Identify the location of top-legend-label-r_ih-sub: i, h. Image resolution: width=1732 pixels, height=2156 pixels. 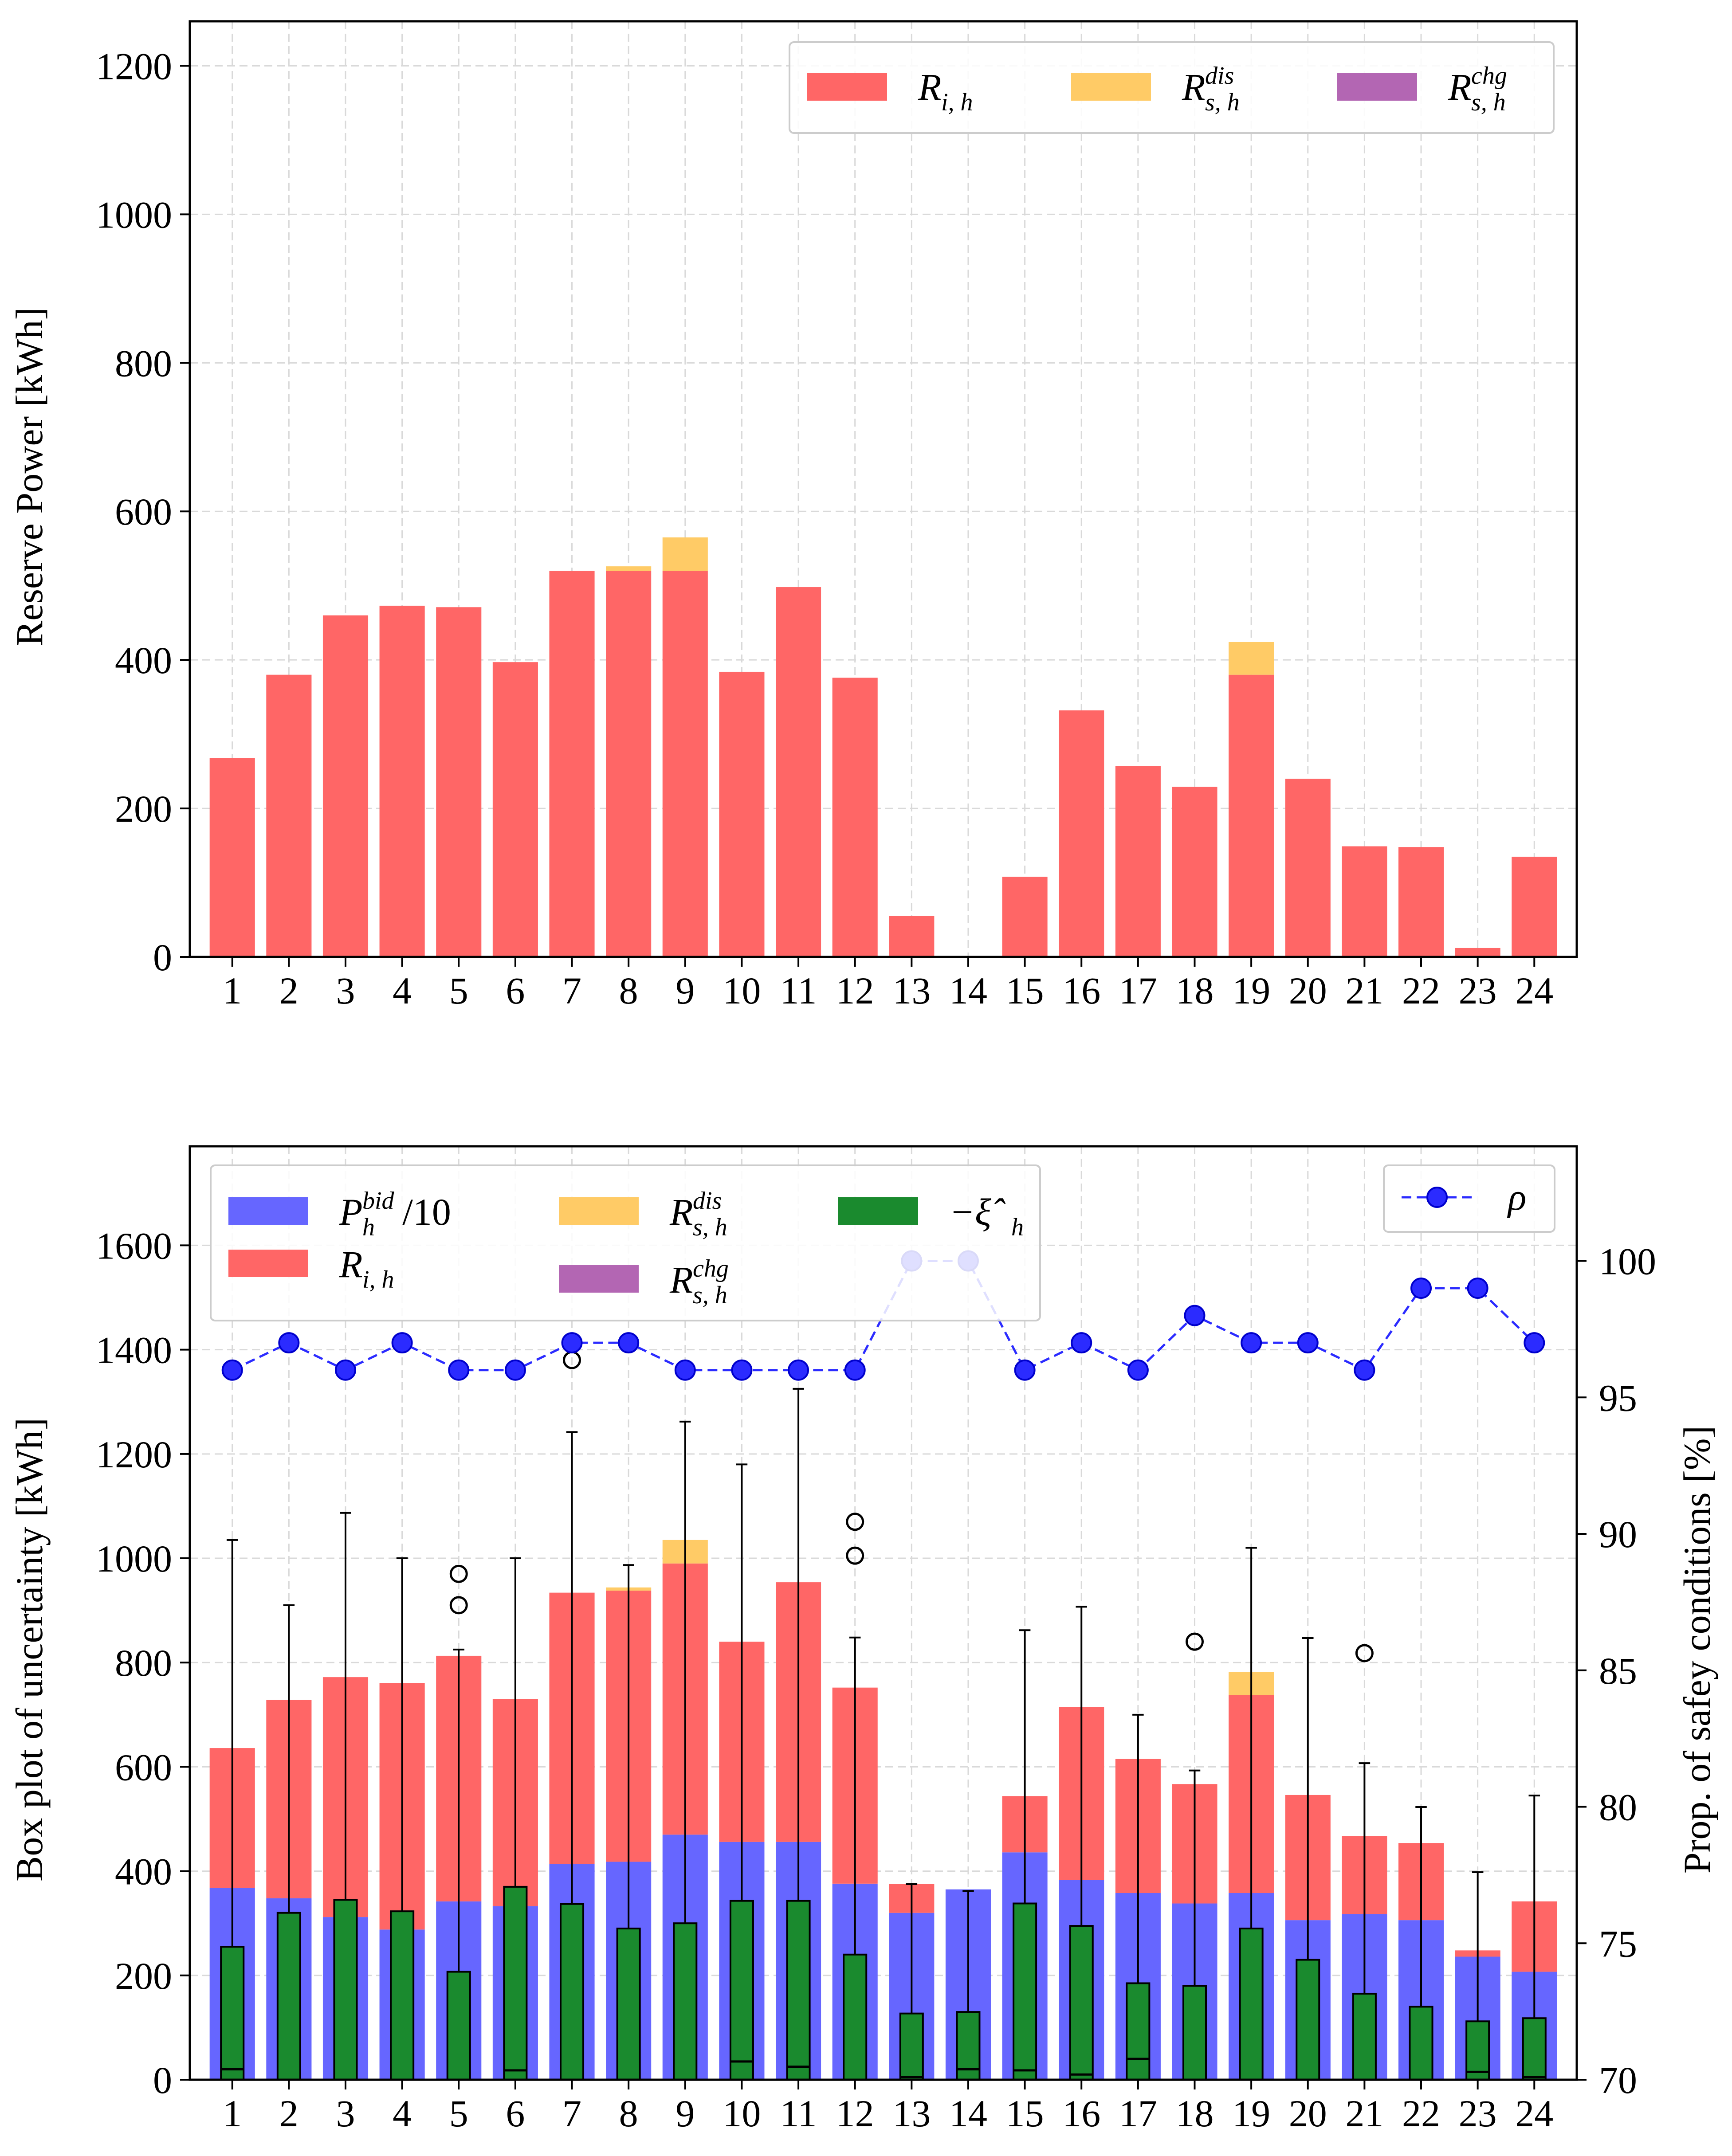
(957, 102).